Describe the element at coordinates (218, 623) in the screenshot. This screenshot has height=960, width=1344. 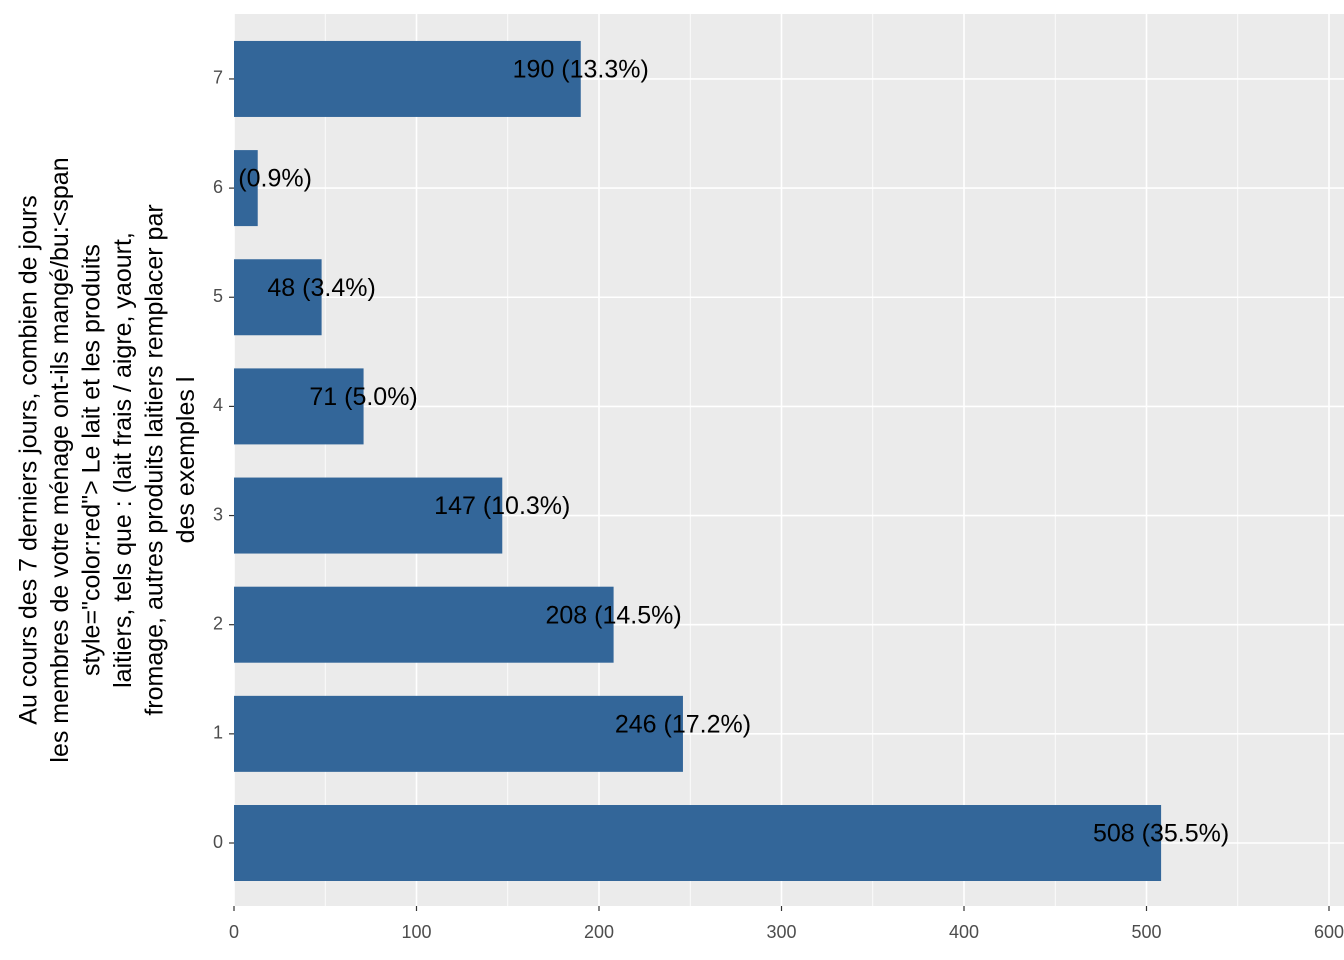
I see `y-tick-label: 2` at that location.